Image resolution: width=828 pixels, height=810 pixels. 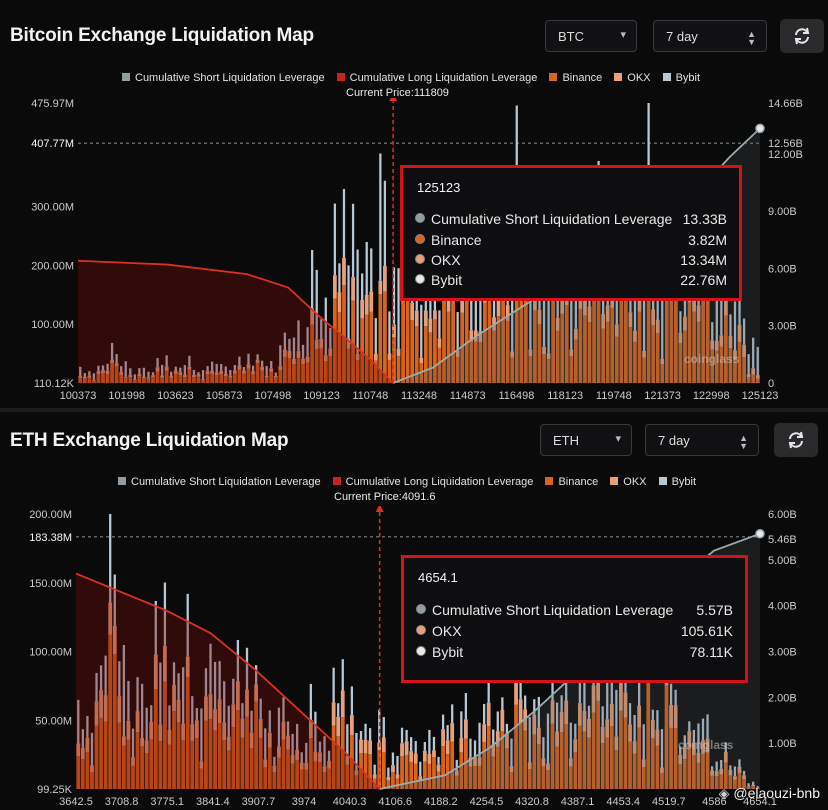 I want to click on tooltip-row-label: Binance, so click(x=456, y=240).